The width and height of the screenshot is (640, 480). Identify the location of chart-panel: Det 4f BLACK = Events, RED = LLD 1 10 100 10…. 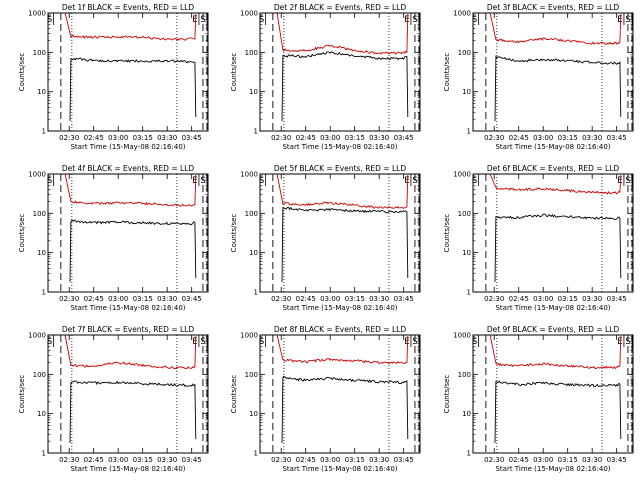
(113, 238).